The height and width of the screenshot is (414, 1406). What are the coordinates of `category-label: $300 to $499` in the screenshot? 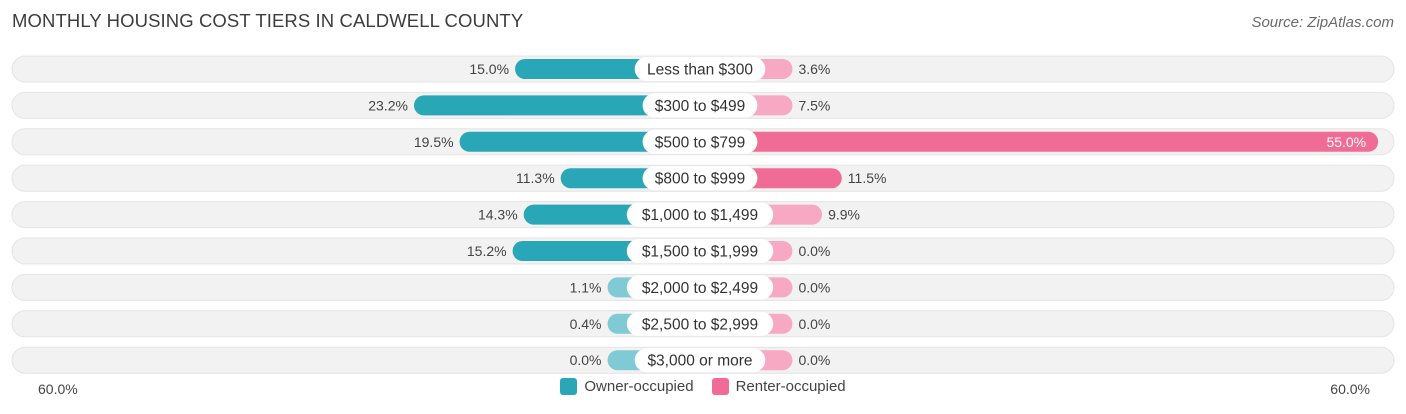 It's located at (700, 106).